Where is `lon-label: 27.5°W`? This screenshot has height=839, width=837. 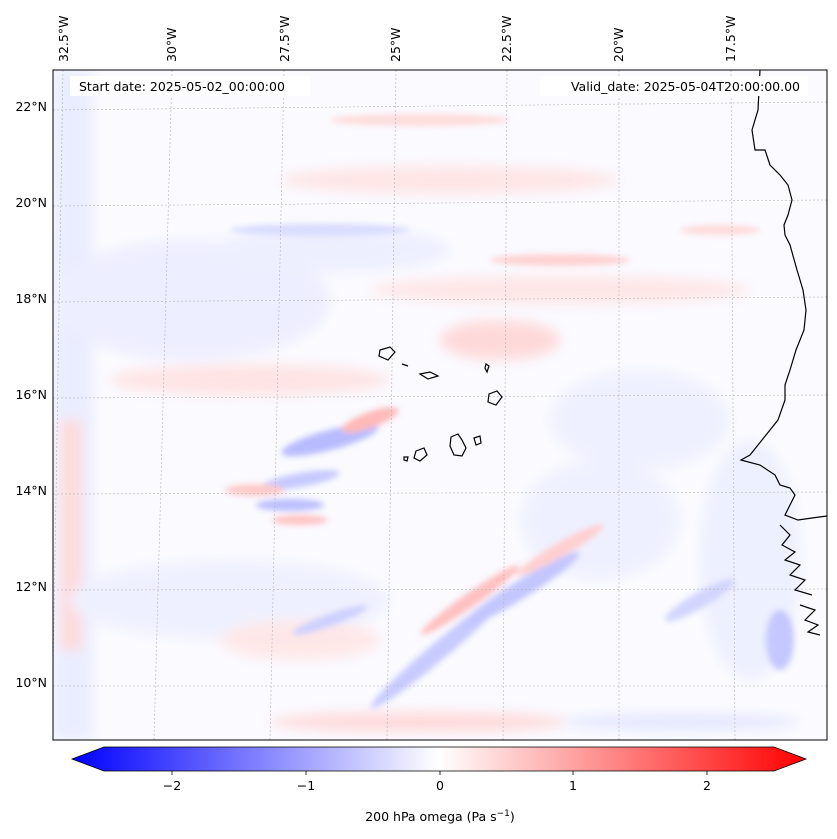 lon-label: 27.5°W is located at coordinates (284, 39).